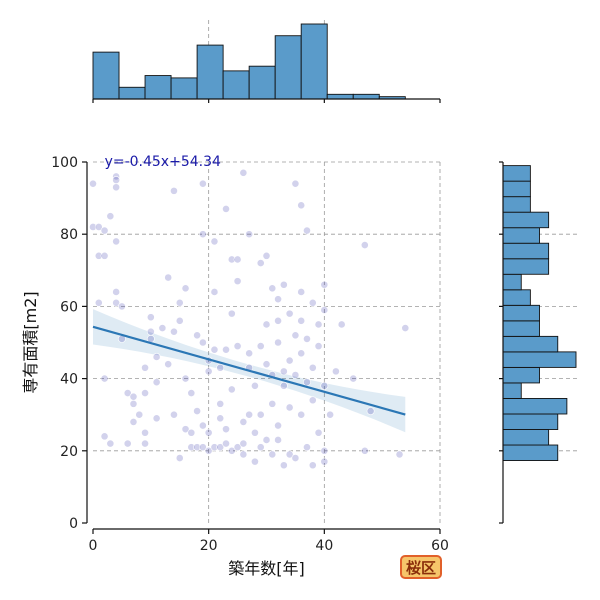  Describe the element at coordinates (93, 546) in the screenshot. I see `x-tick-label: 0` at that location.